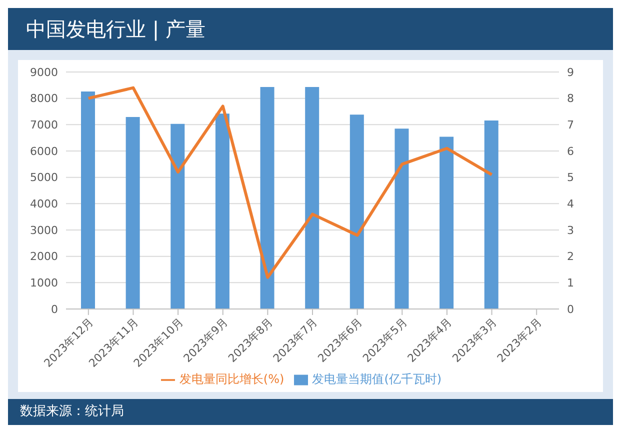  What do you see at coordinates (44, 230) in the screenshot?
I see `y-tick-label: 3000` at bounding box center [44, 230].